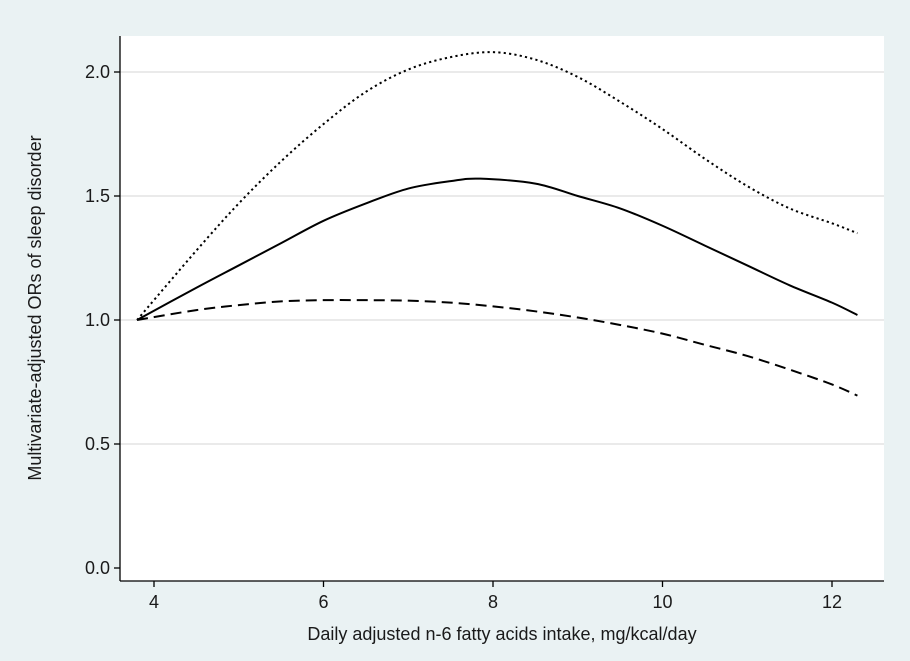 Image resolution: width=910 pixels, height=661 pixels. I want to click on x-tick-label: 12, so click(832, 602).